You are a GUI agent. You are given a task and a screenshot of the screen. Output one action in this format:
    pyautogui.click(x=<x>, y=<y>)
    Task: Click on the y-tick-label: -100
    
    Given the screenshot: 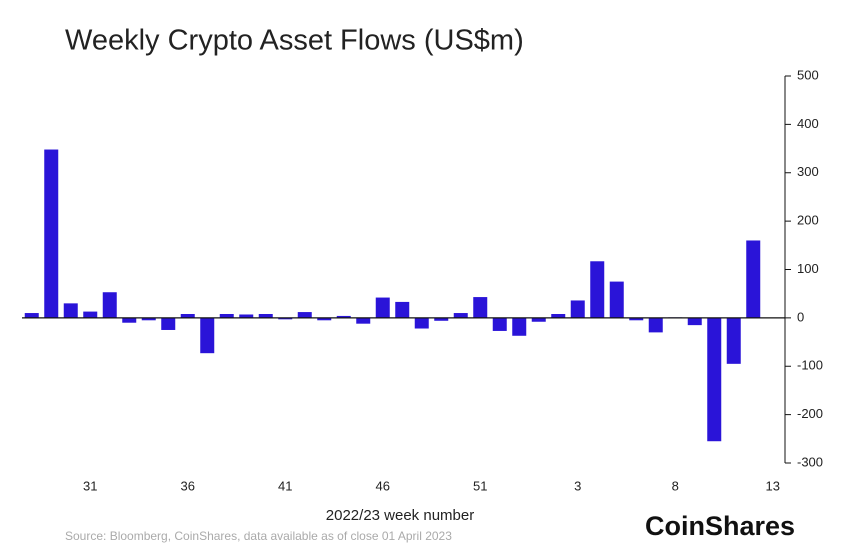 What is the action you would take?
    pyautogui.click(x=810, y=365)
    